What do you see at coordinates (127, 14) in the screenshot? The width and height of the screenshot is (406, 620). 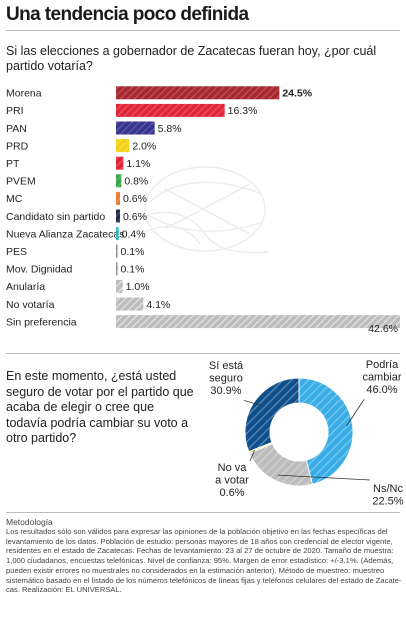 I see `page-title: Una tendencia poco definida` at bounding box center [127, 14].